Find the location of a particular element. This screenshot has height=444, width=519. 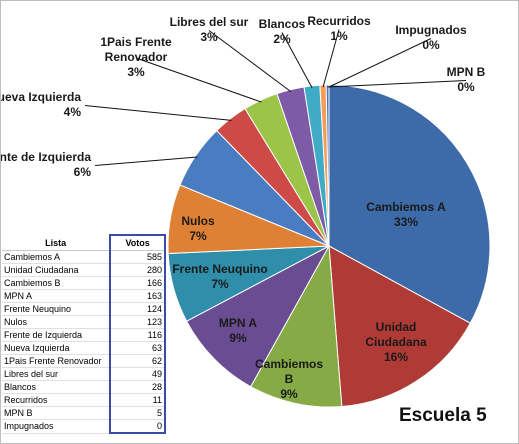

table-row: Cambiemos A 585 is located at coordinates (84, 257).